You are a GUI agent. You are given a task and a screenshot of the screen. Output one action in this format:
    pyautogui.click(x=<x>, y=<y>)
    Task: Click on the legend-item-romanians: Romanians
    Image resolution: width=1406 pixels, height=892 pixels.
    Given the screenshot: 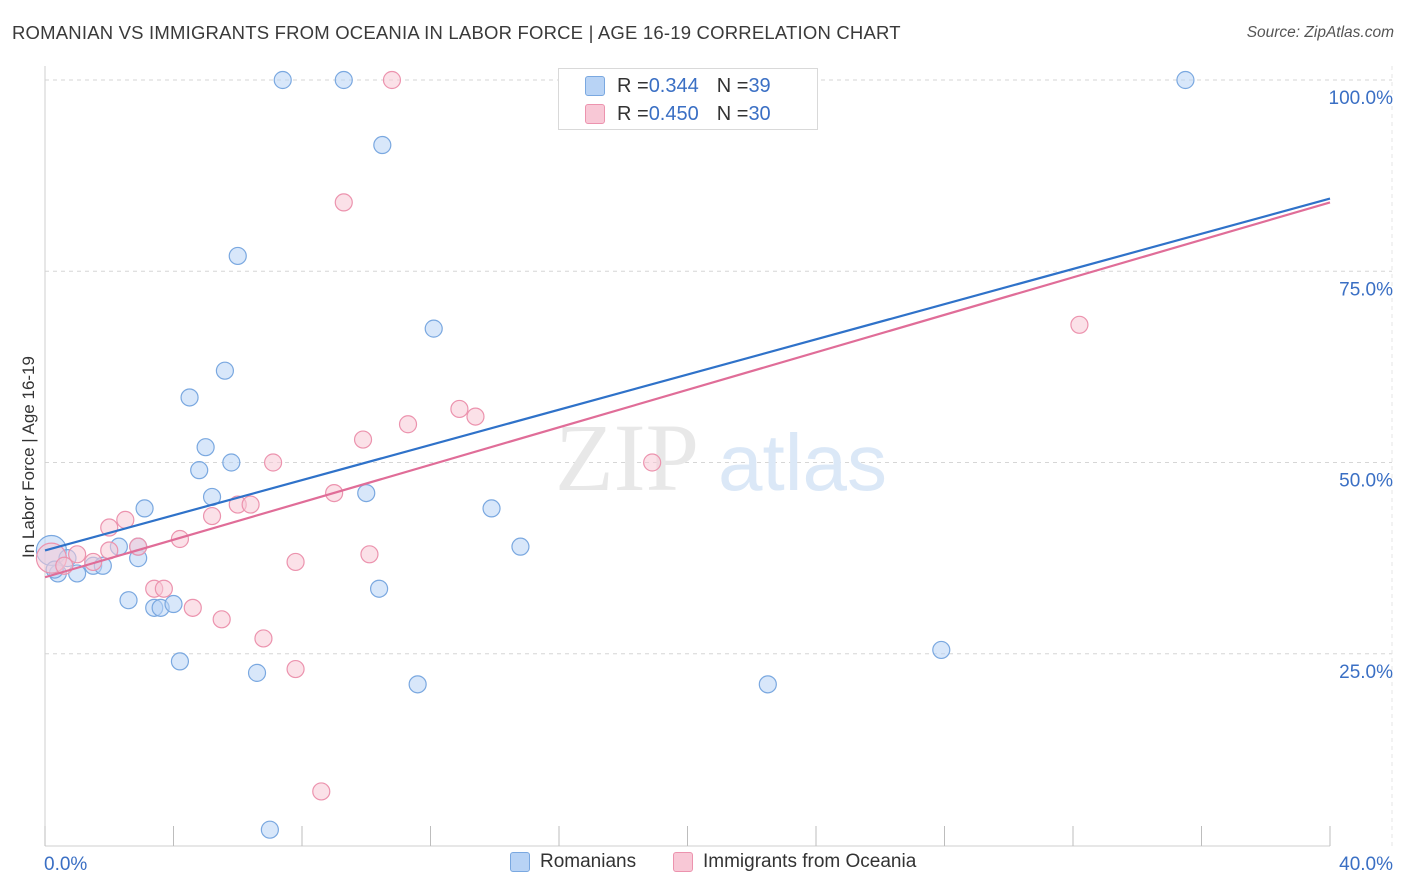 What is the action you would take?
    pyautogui.click(x=573, y=862)
    